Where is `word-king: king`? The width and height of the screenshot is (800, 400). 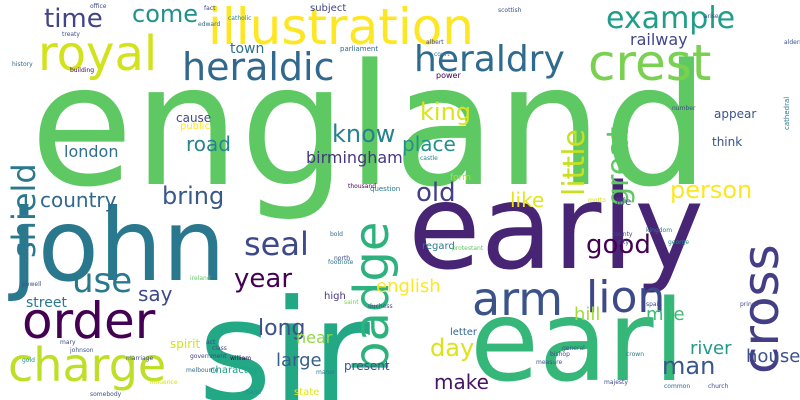 word-king: king is located at coordinates (446, 112).